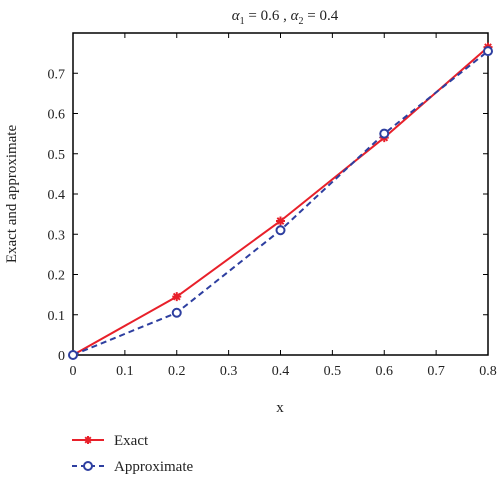  I want to click on x-axis-label: x, so click(280, 408).